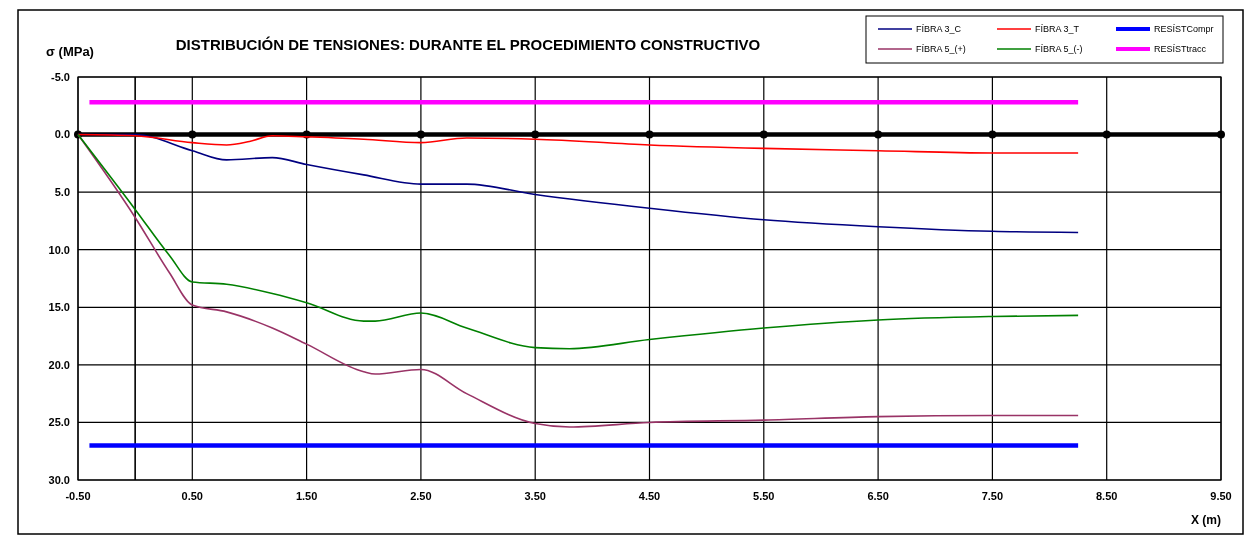 The height and width of the screenshot is (540, 1255). I want to click on x-tick-label: 6.50, so click(878, 496).